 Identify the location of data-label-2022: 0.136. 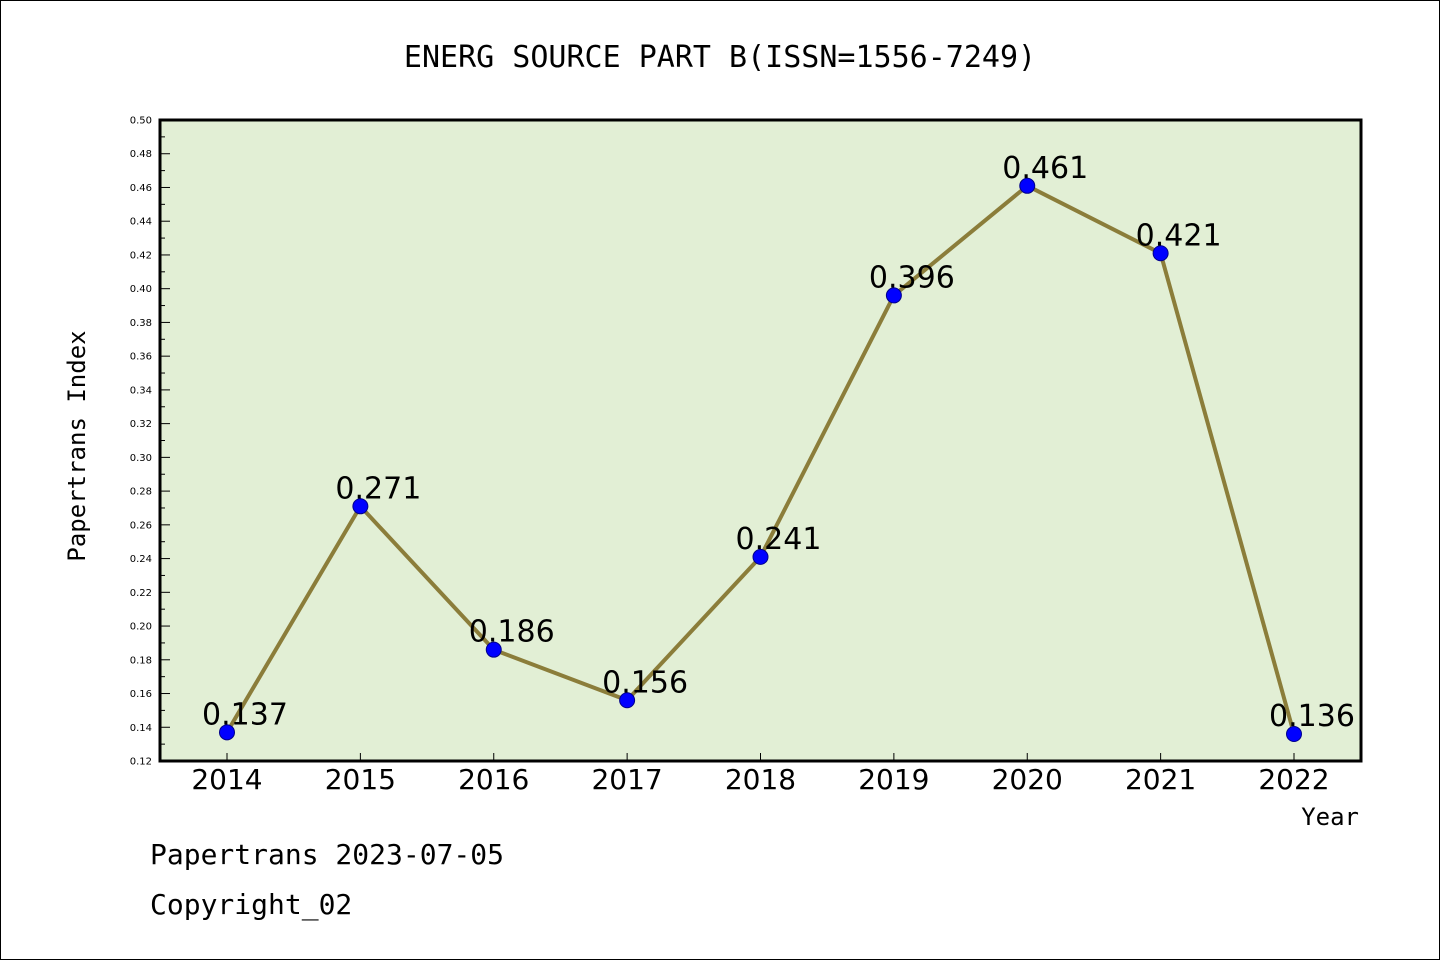
(1312, 716).